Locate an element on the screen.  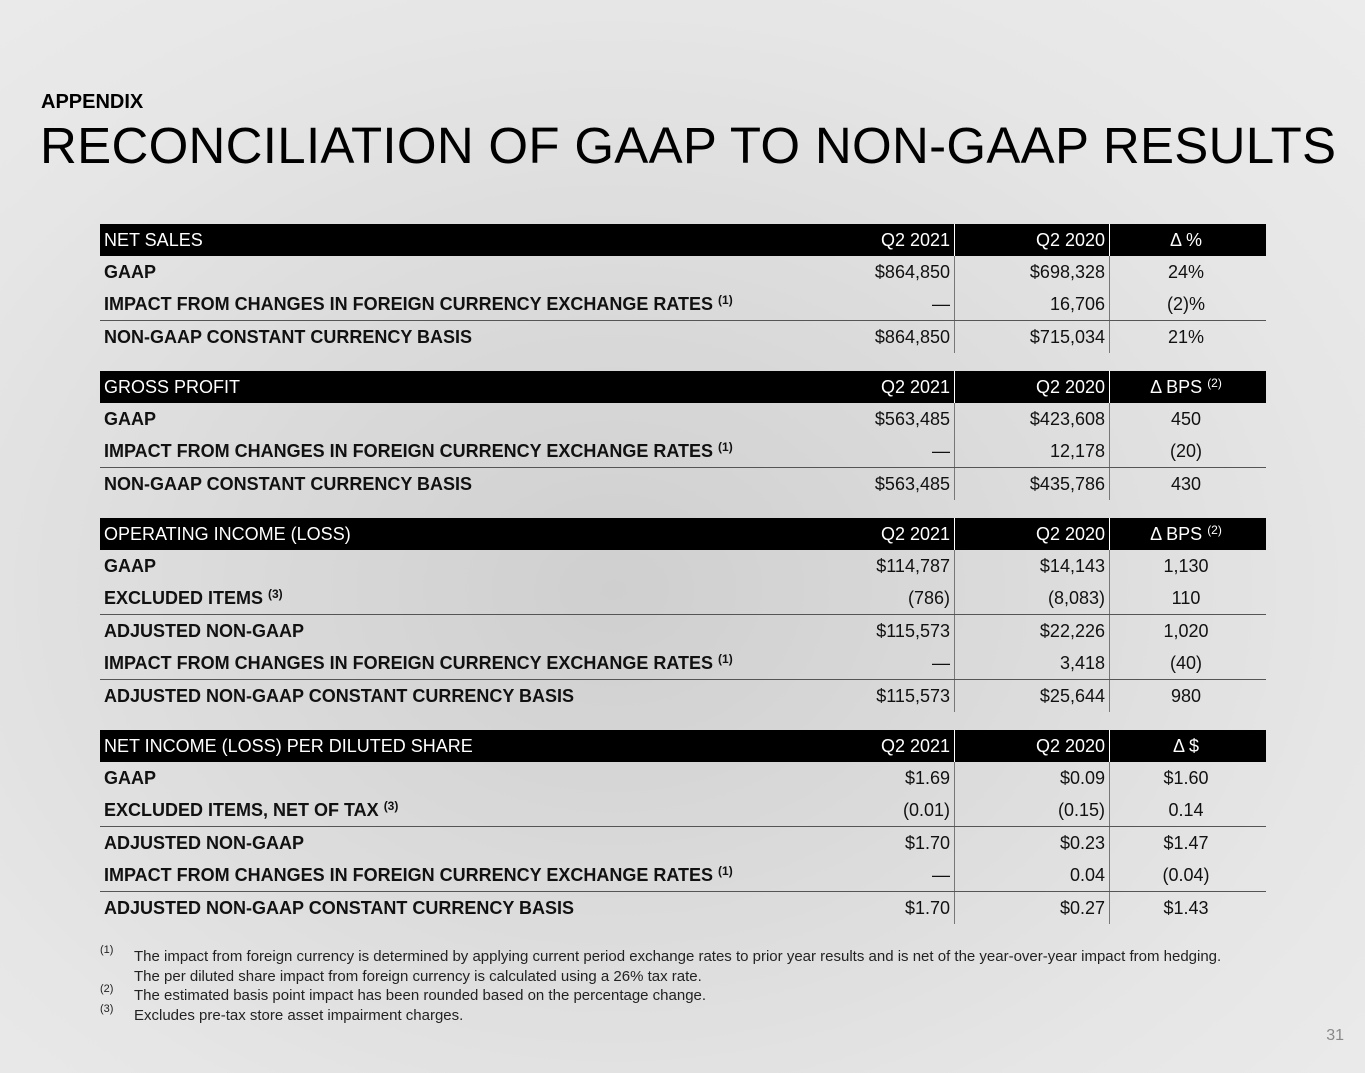
cell: $114,787 is located at coordinates (877, 566).